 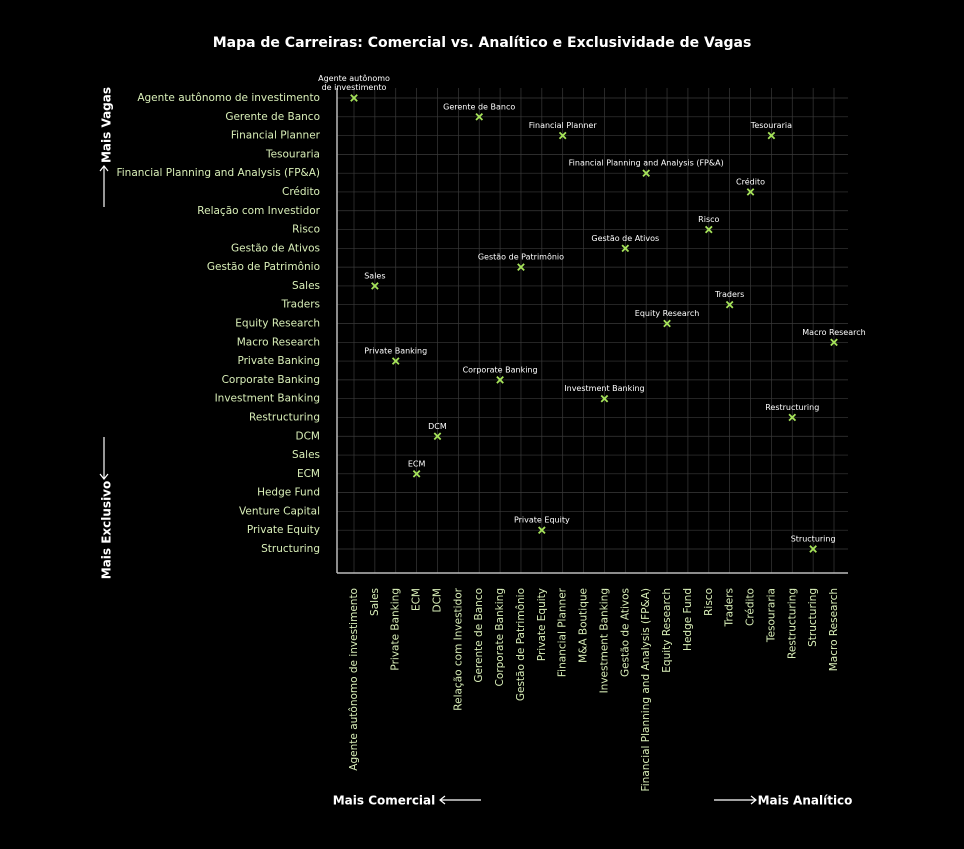 I want to click on point-label: Structuring, so click(x=813, y=539).